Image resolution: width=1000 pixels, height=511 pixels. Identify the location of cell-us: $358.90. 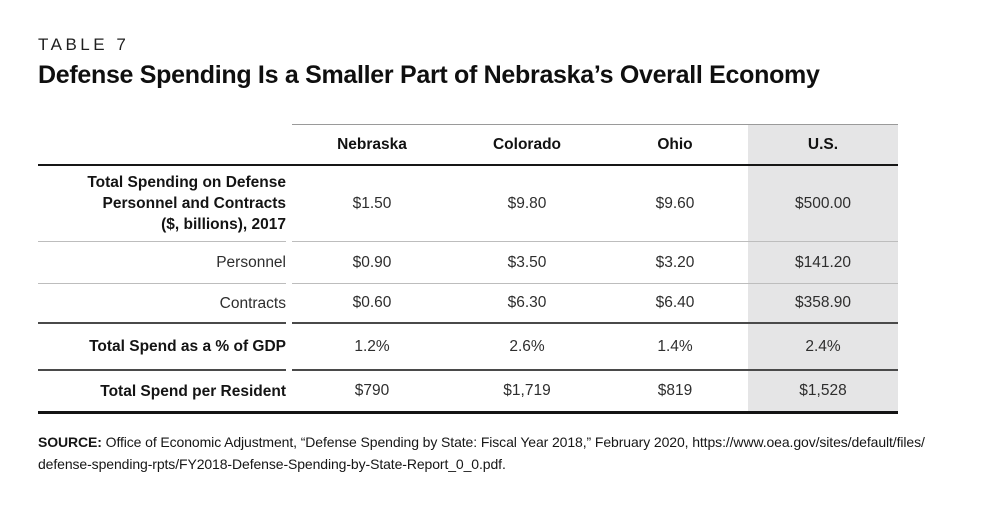
(823, 304).